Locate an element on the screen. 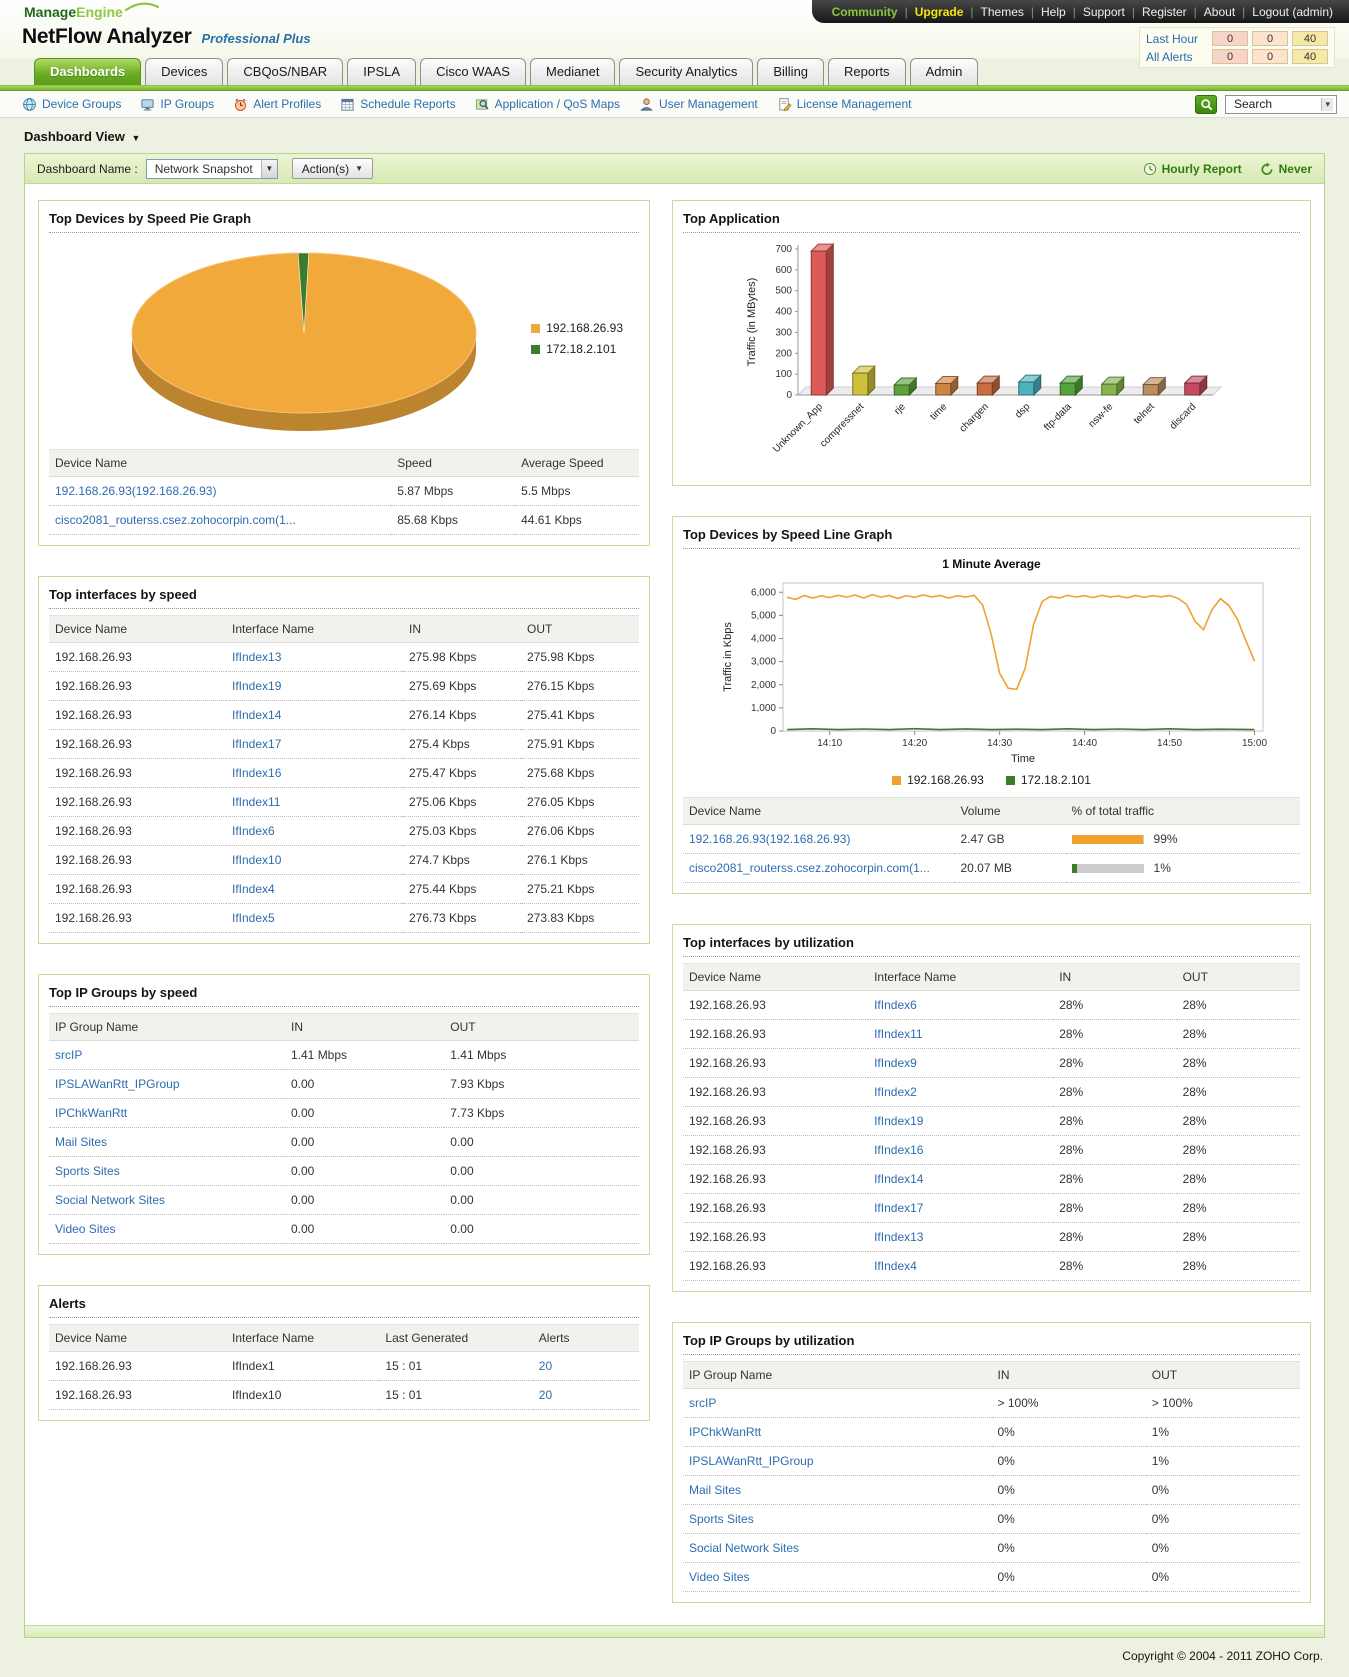  actions-button: Action(s) ▼ is located at coordinates (332, 168).